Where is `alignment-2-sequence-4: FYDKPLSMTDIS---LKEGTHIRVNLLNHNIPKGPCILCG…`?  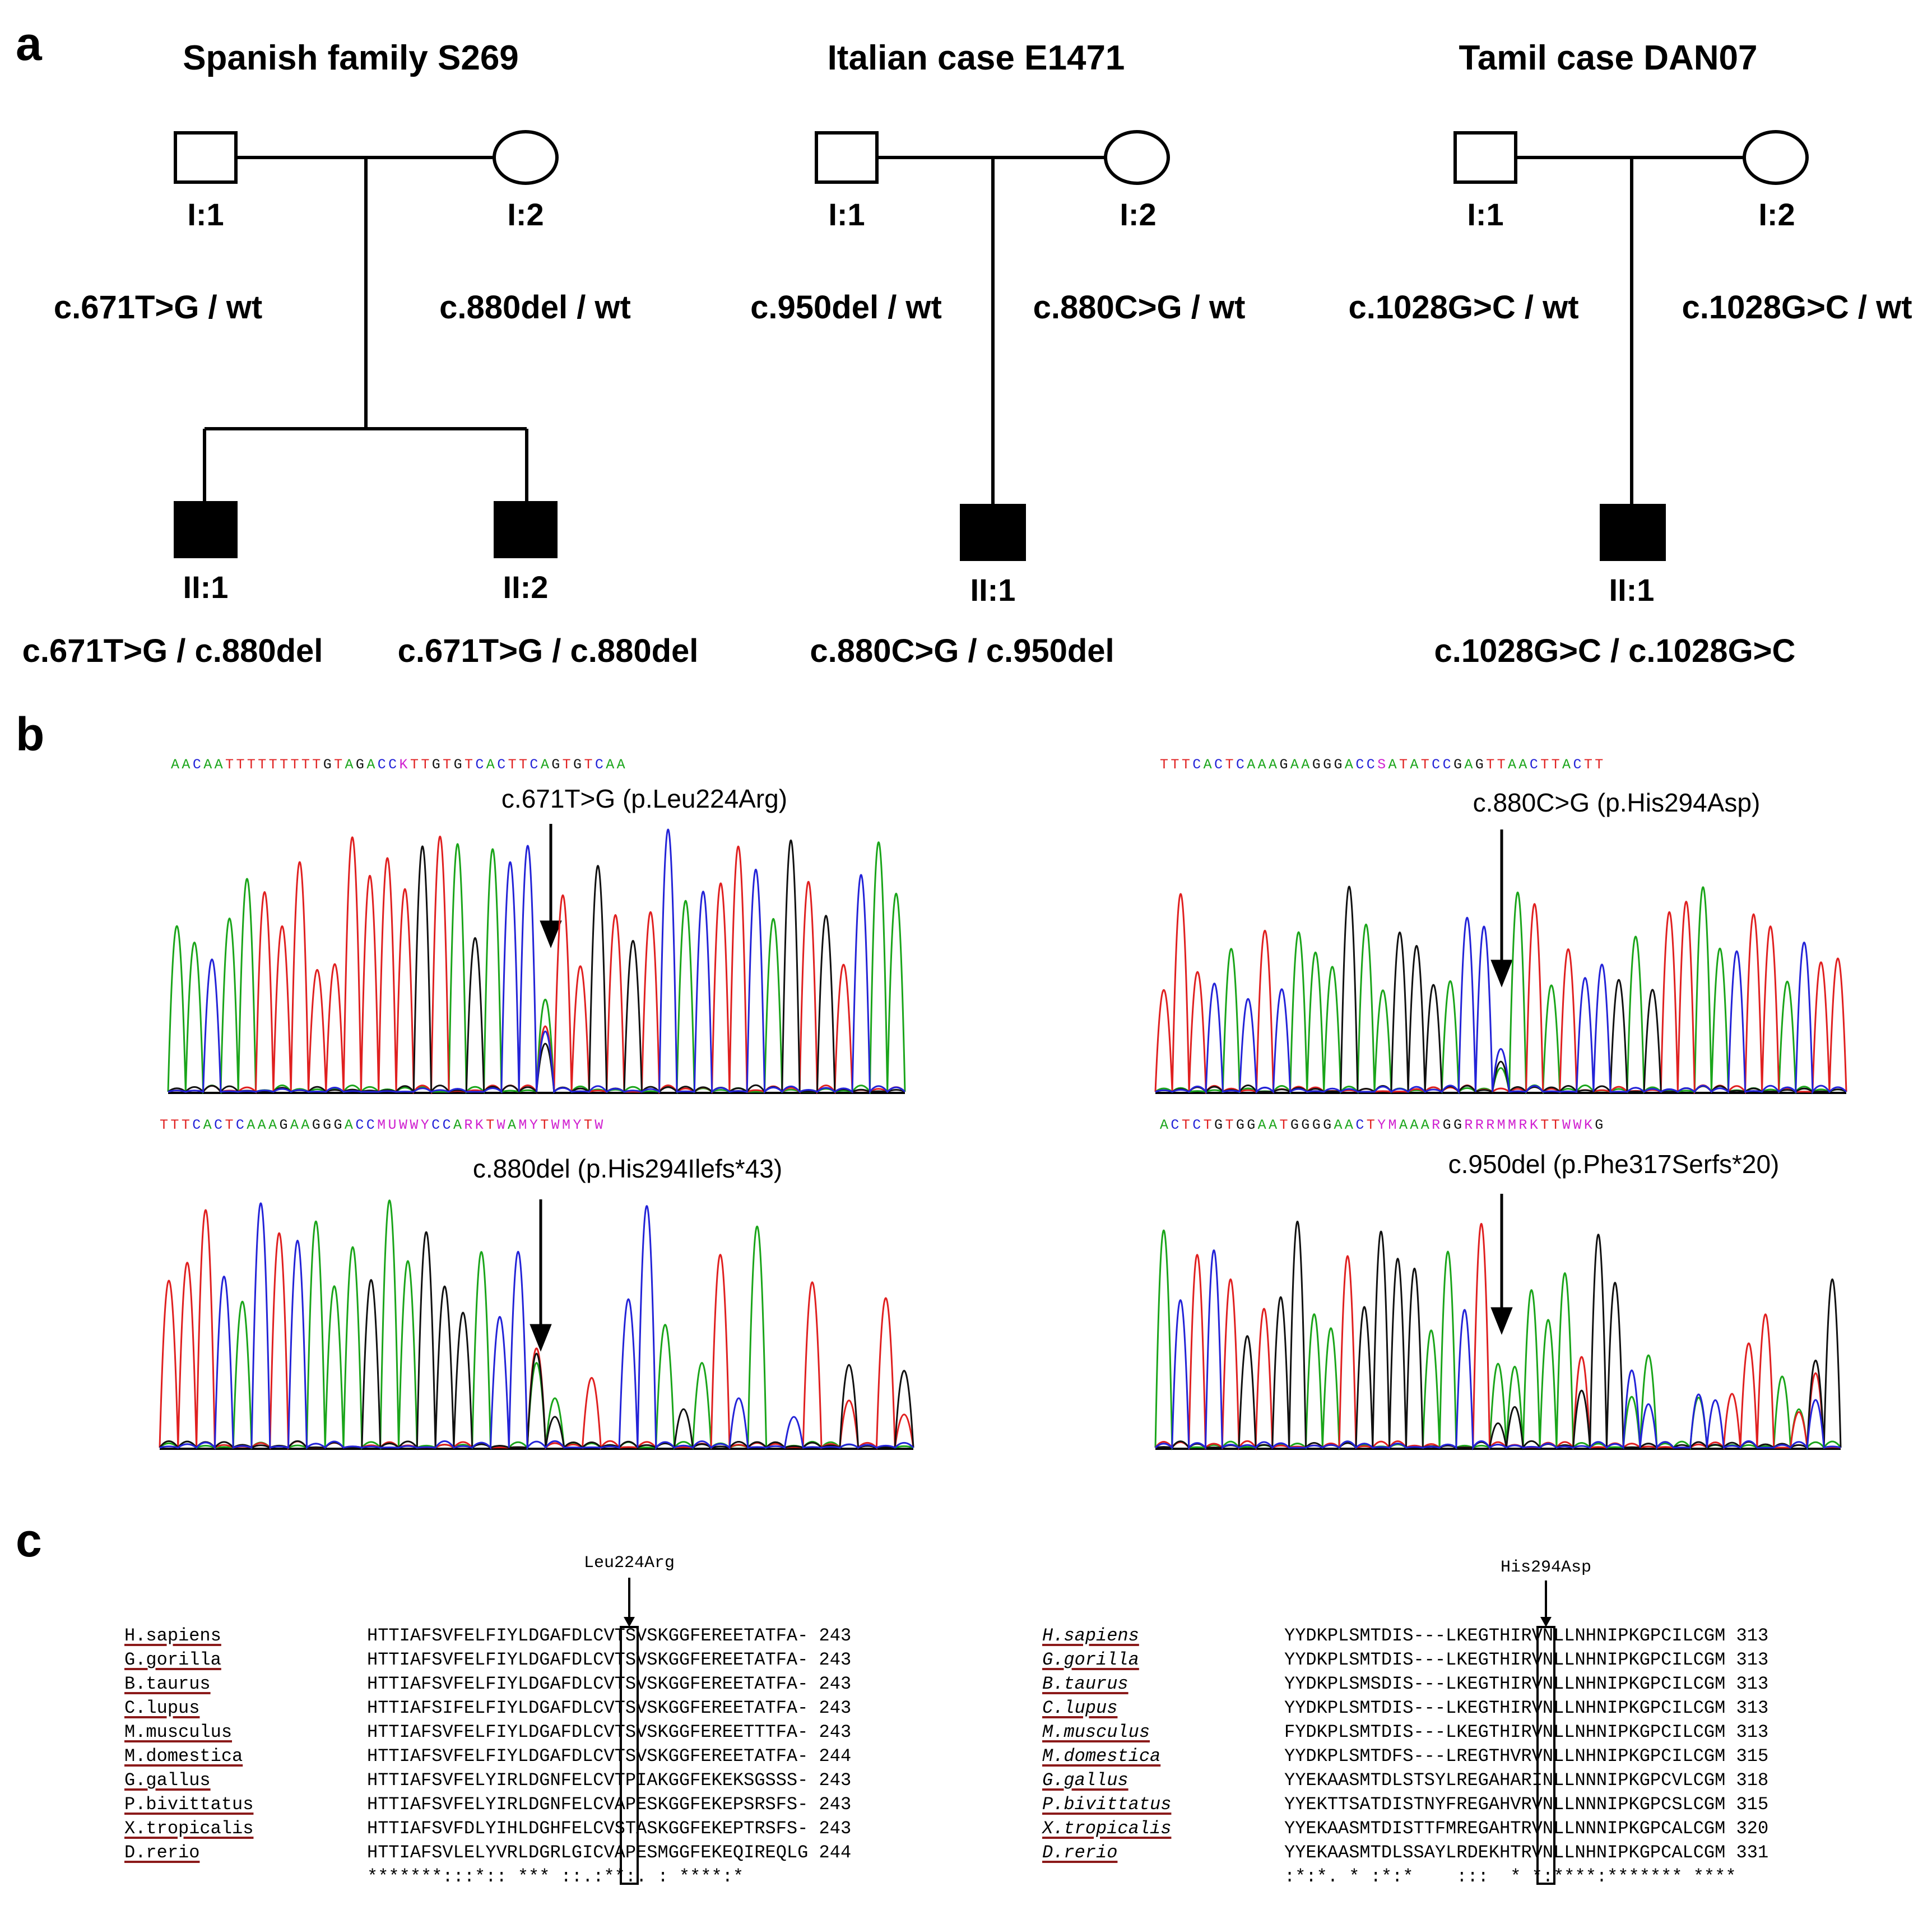 alignment-2-sequence-4: FYDKPLSMTDIS---LKEGTHIRVNLLNHNIPKGPCILCG… is located at coordinates (1527, 1732).